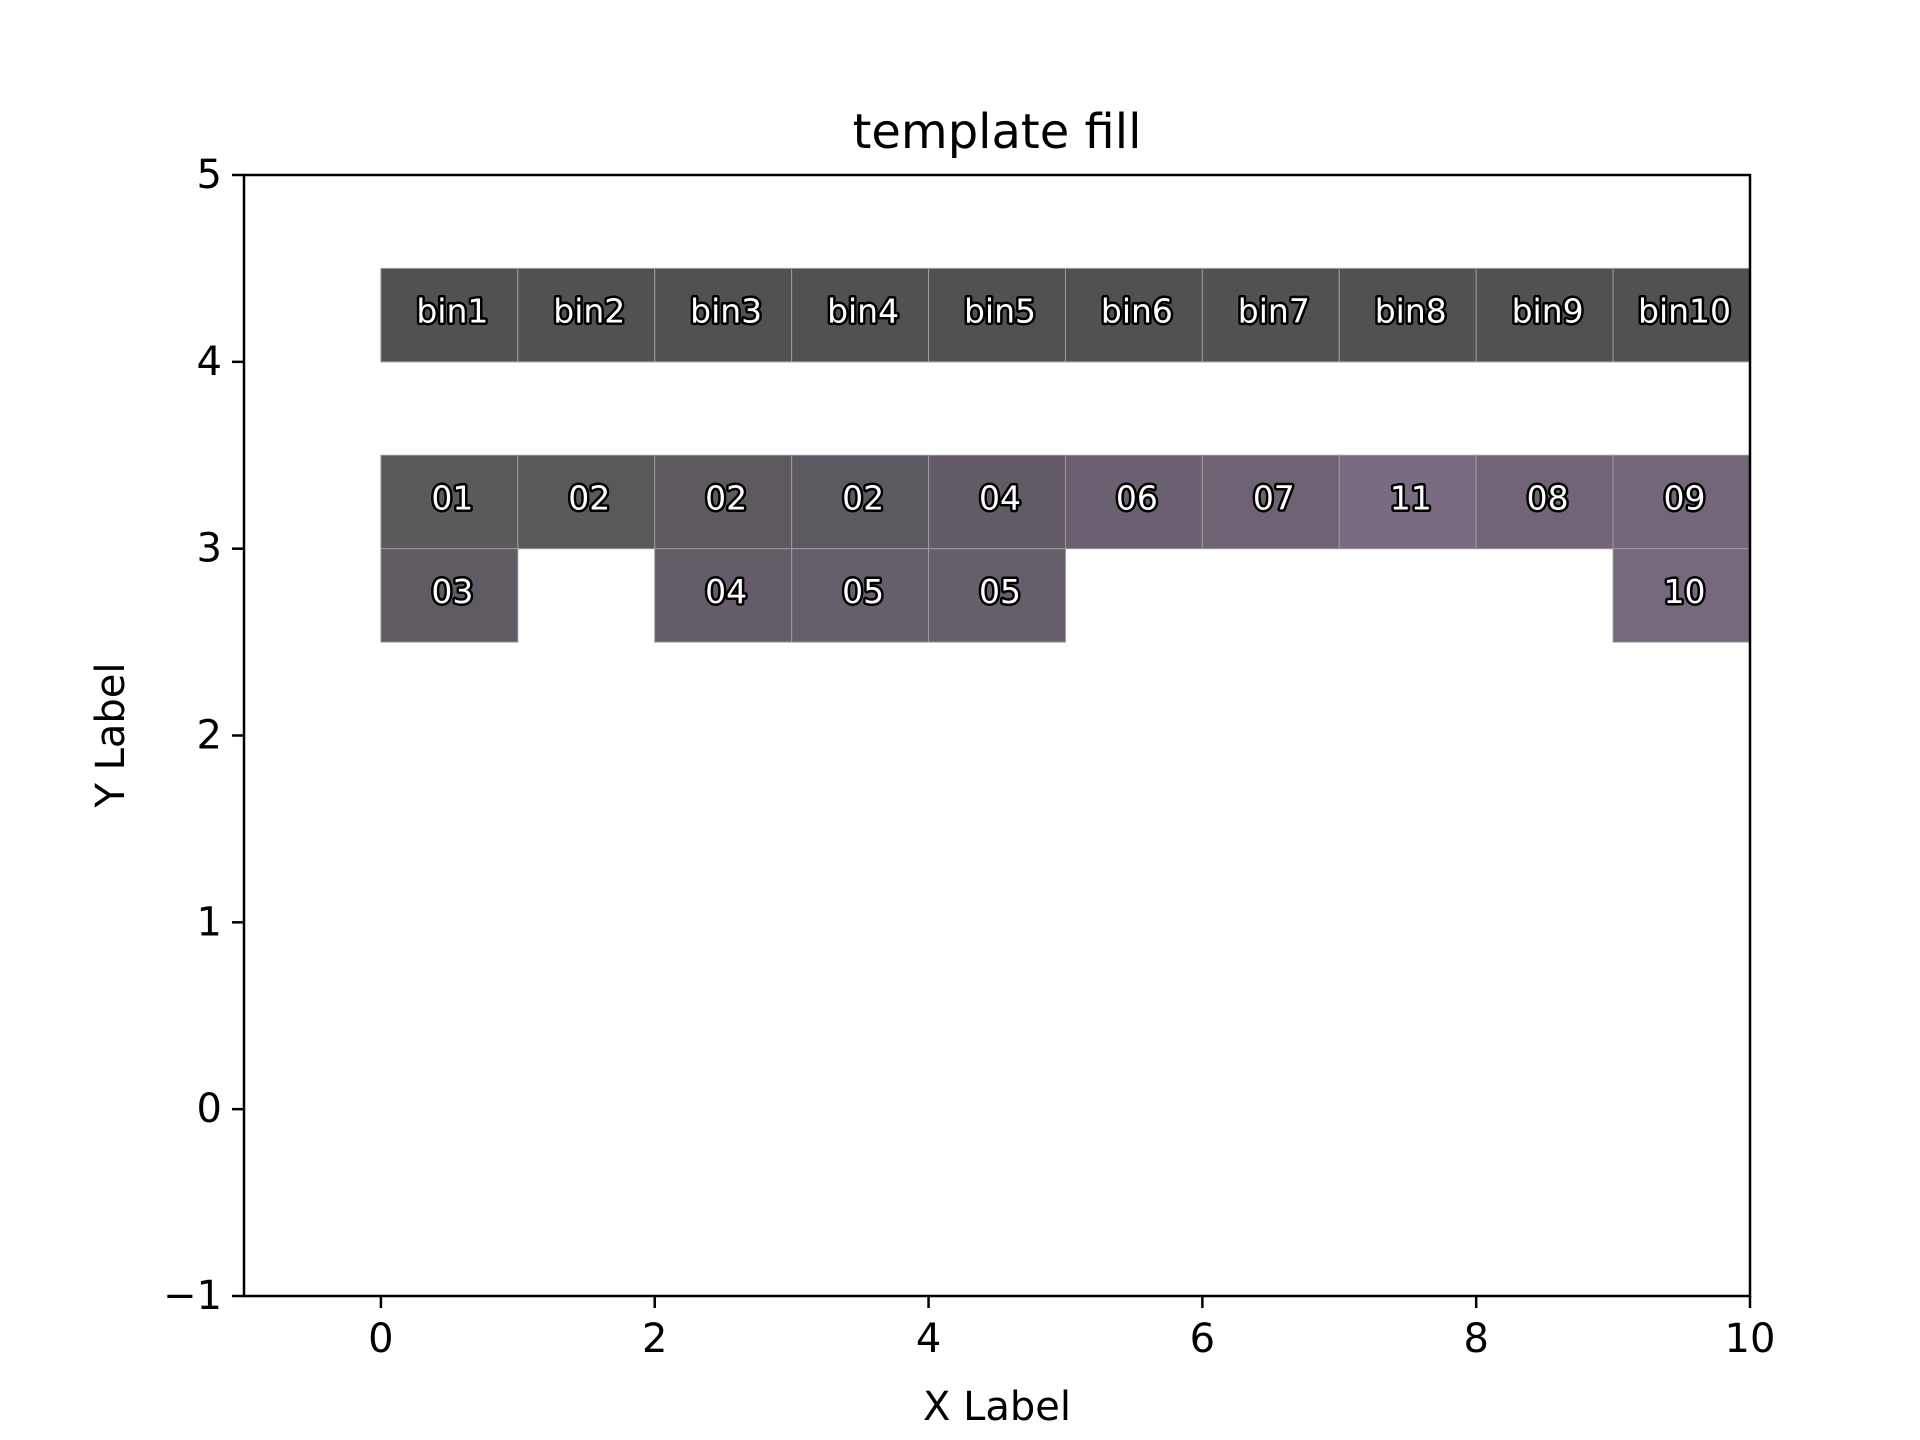 This screenshot has height=1440, width=1920. I want to click on y-tick-label: 2, so click(209, 736).